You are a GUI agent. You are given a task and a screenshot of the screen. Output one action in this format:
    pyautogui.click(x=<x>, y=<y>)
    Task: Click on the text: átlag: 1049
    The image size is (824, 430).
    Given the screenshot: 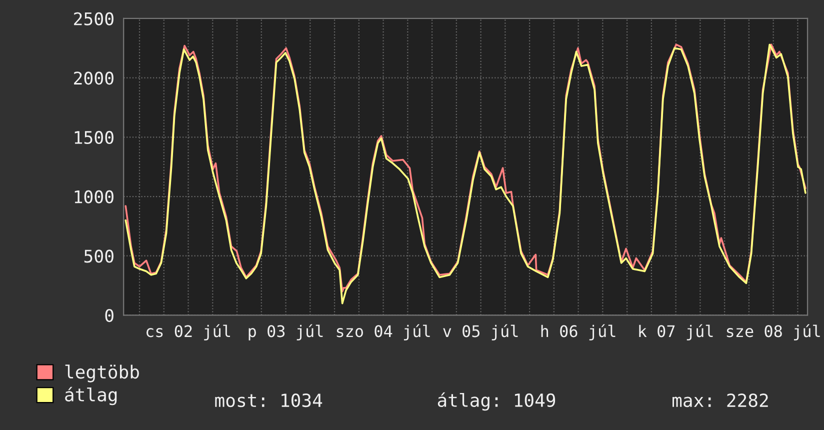 What is the action you would take?
    pyautogui.click(x=497, y=401)
    